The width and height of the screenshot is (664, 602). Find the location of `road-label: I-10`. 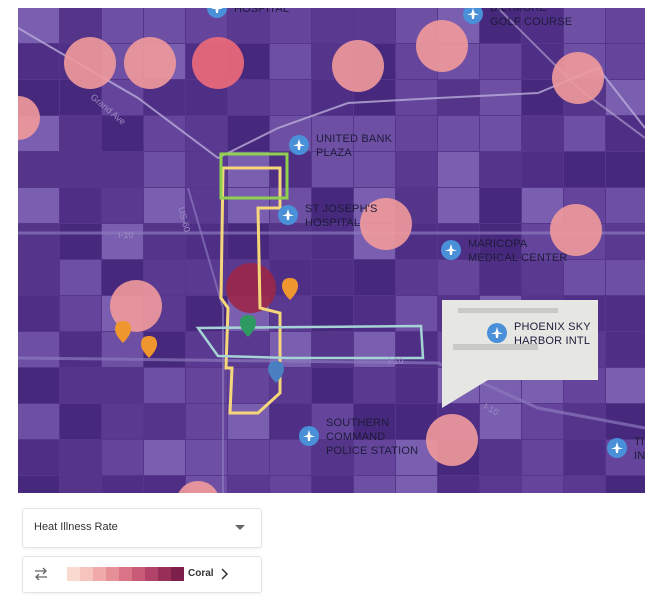

road-label: I-10 is located at coordinates (126, 235).